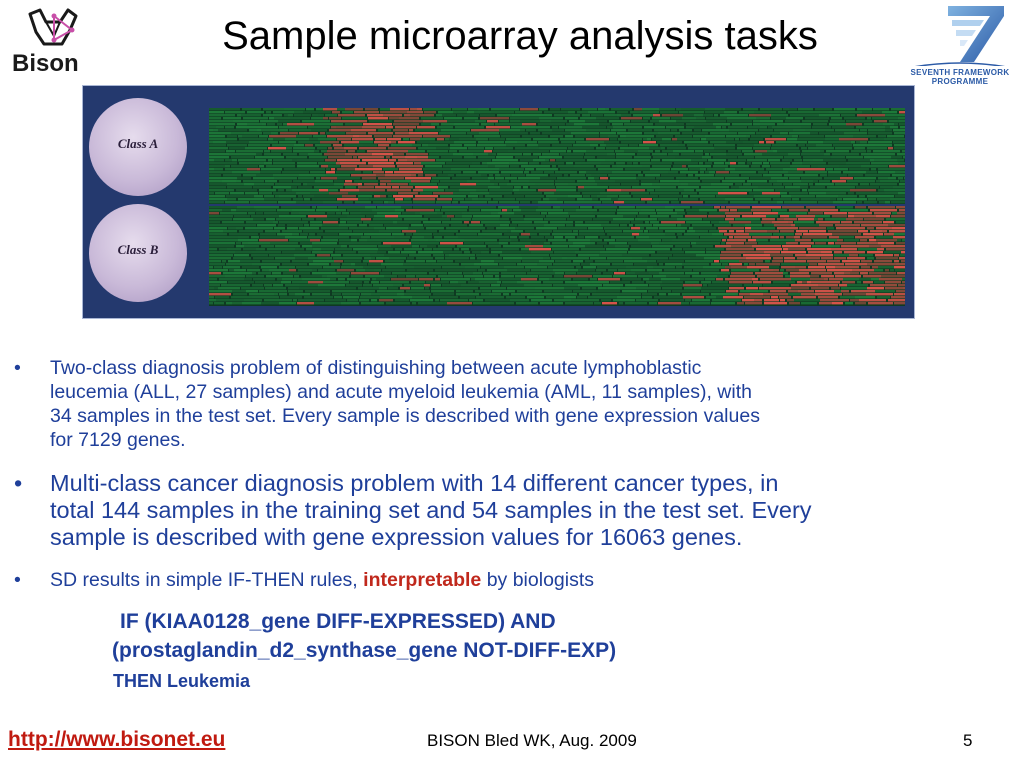 The image size is (1024, 768). What do you see at coordinates (45, 63) in the screenshot?
I see `bison-logo-text: Bison` at bounding box center [45, 63].